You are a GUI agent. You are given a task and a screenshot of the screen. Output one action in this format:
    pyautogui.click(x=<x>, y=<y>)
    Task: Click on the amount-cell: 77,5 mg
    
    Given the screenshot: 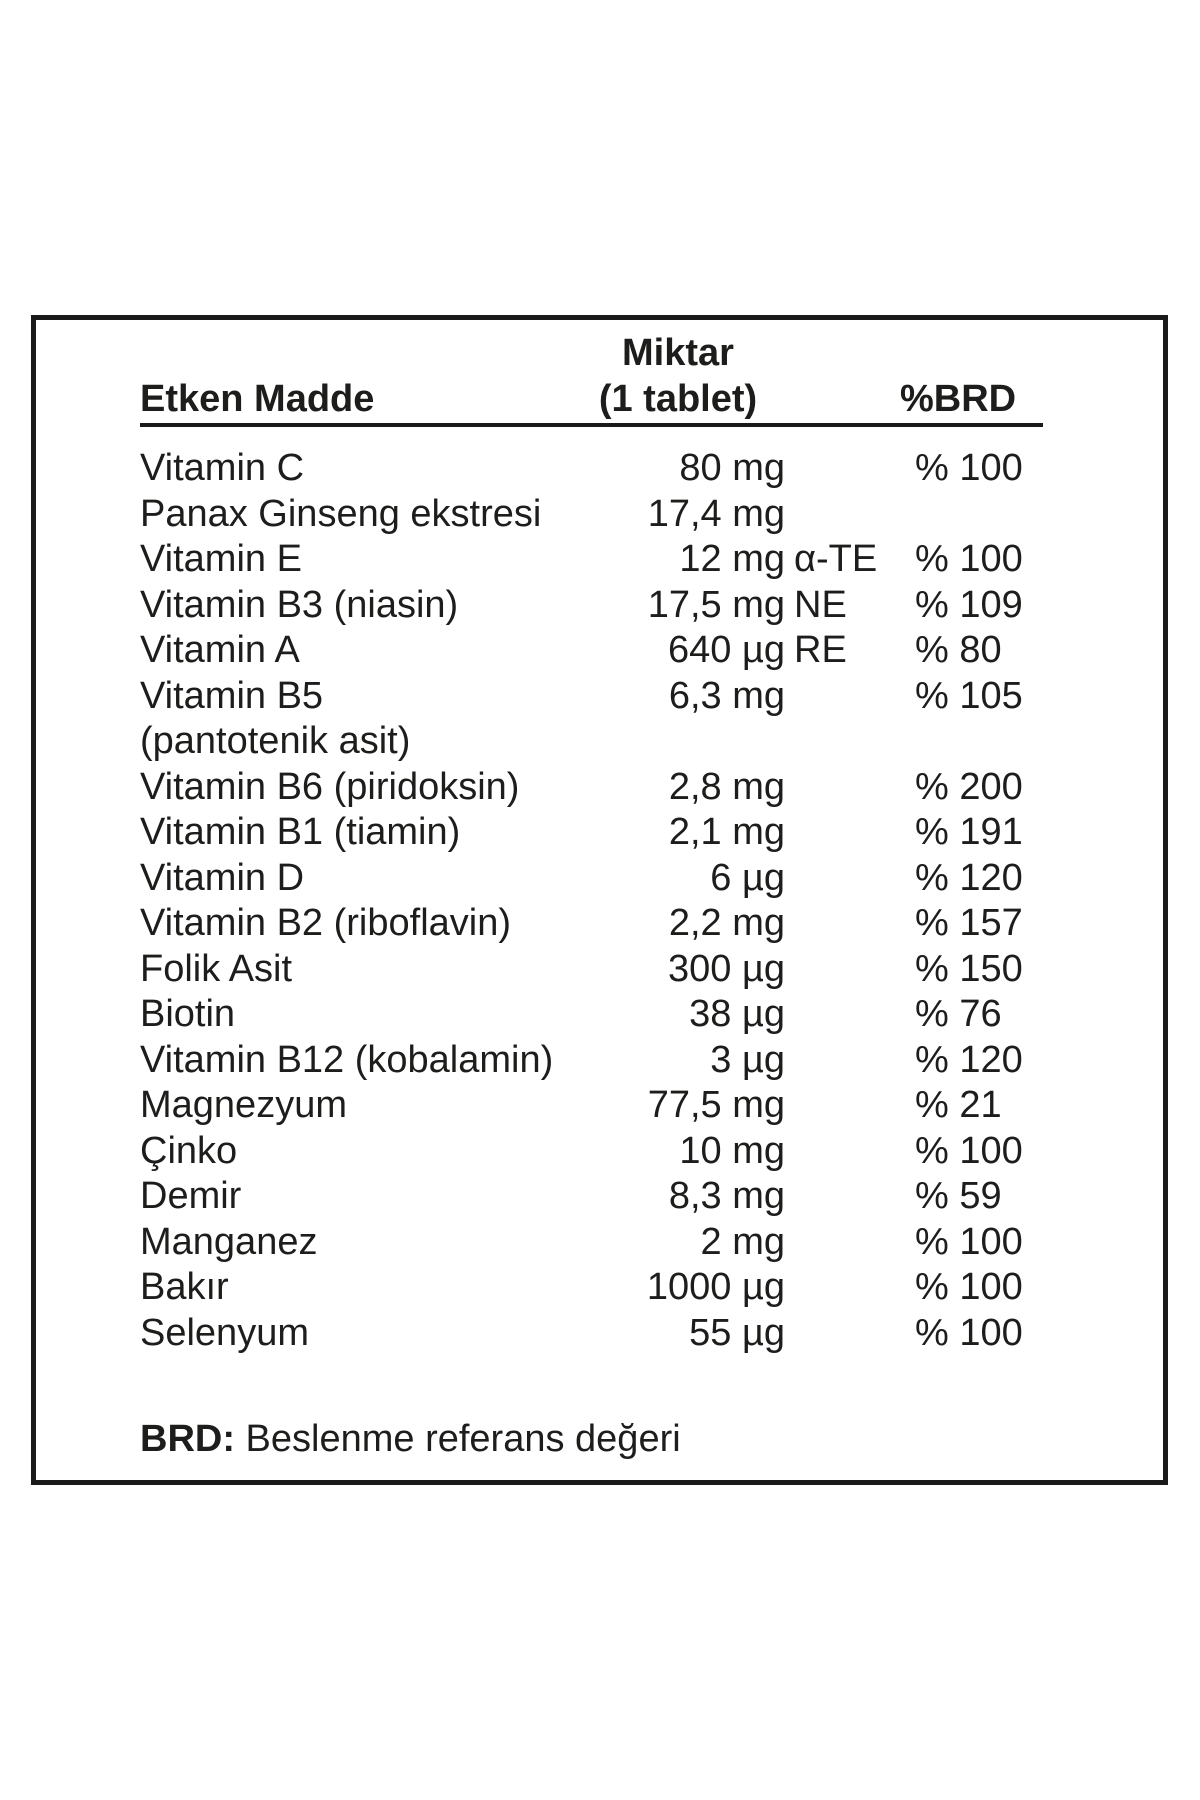 What is the action you would take?
    pyautogui.click(x=726, y=1106)
    